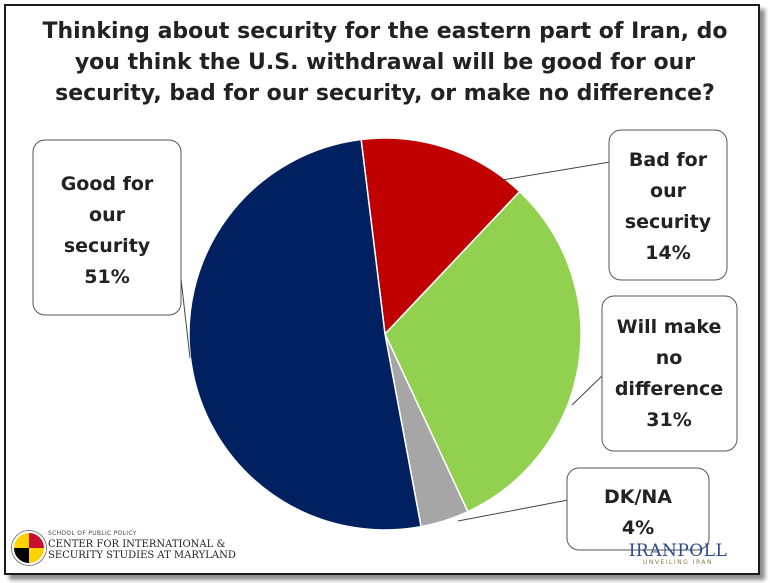 Image resolution: width=770 pixels, height=583 pixels. Describe the element at coordinates (137, 544) in the screenshot. I see `logo-center-line1: CENTER FOR INTERNATIONAL &` at that location.